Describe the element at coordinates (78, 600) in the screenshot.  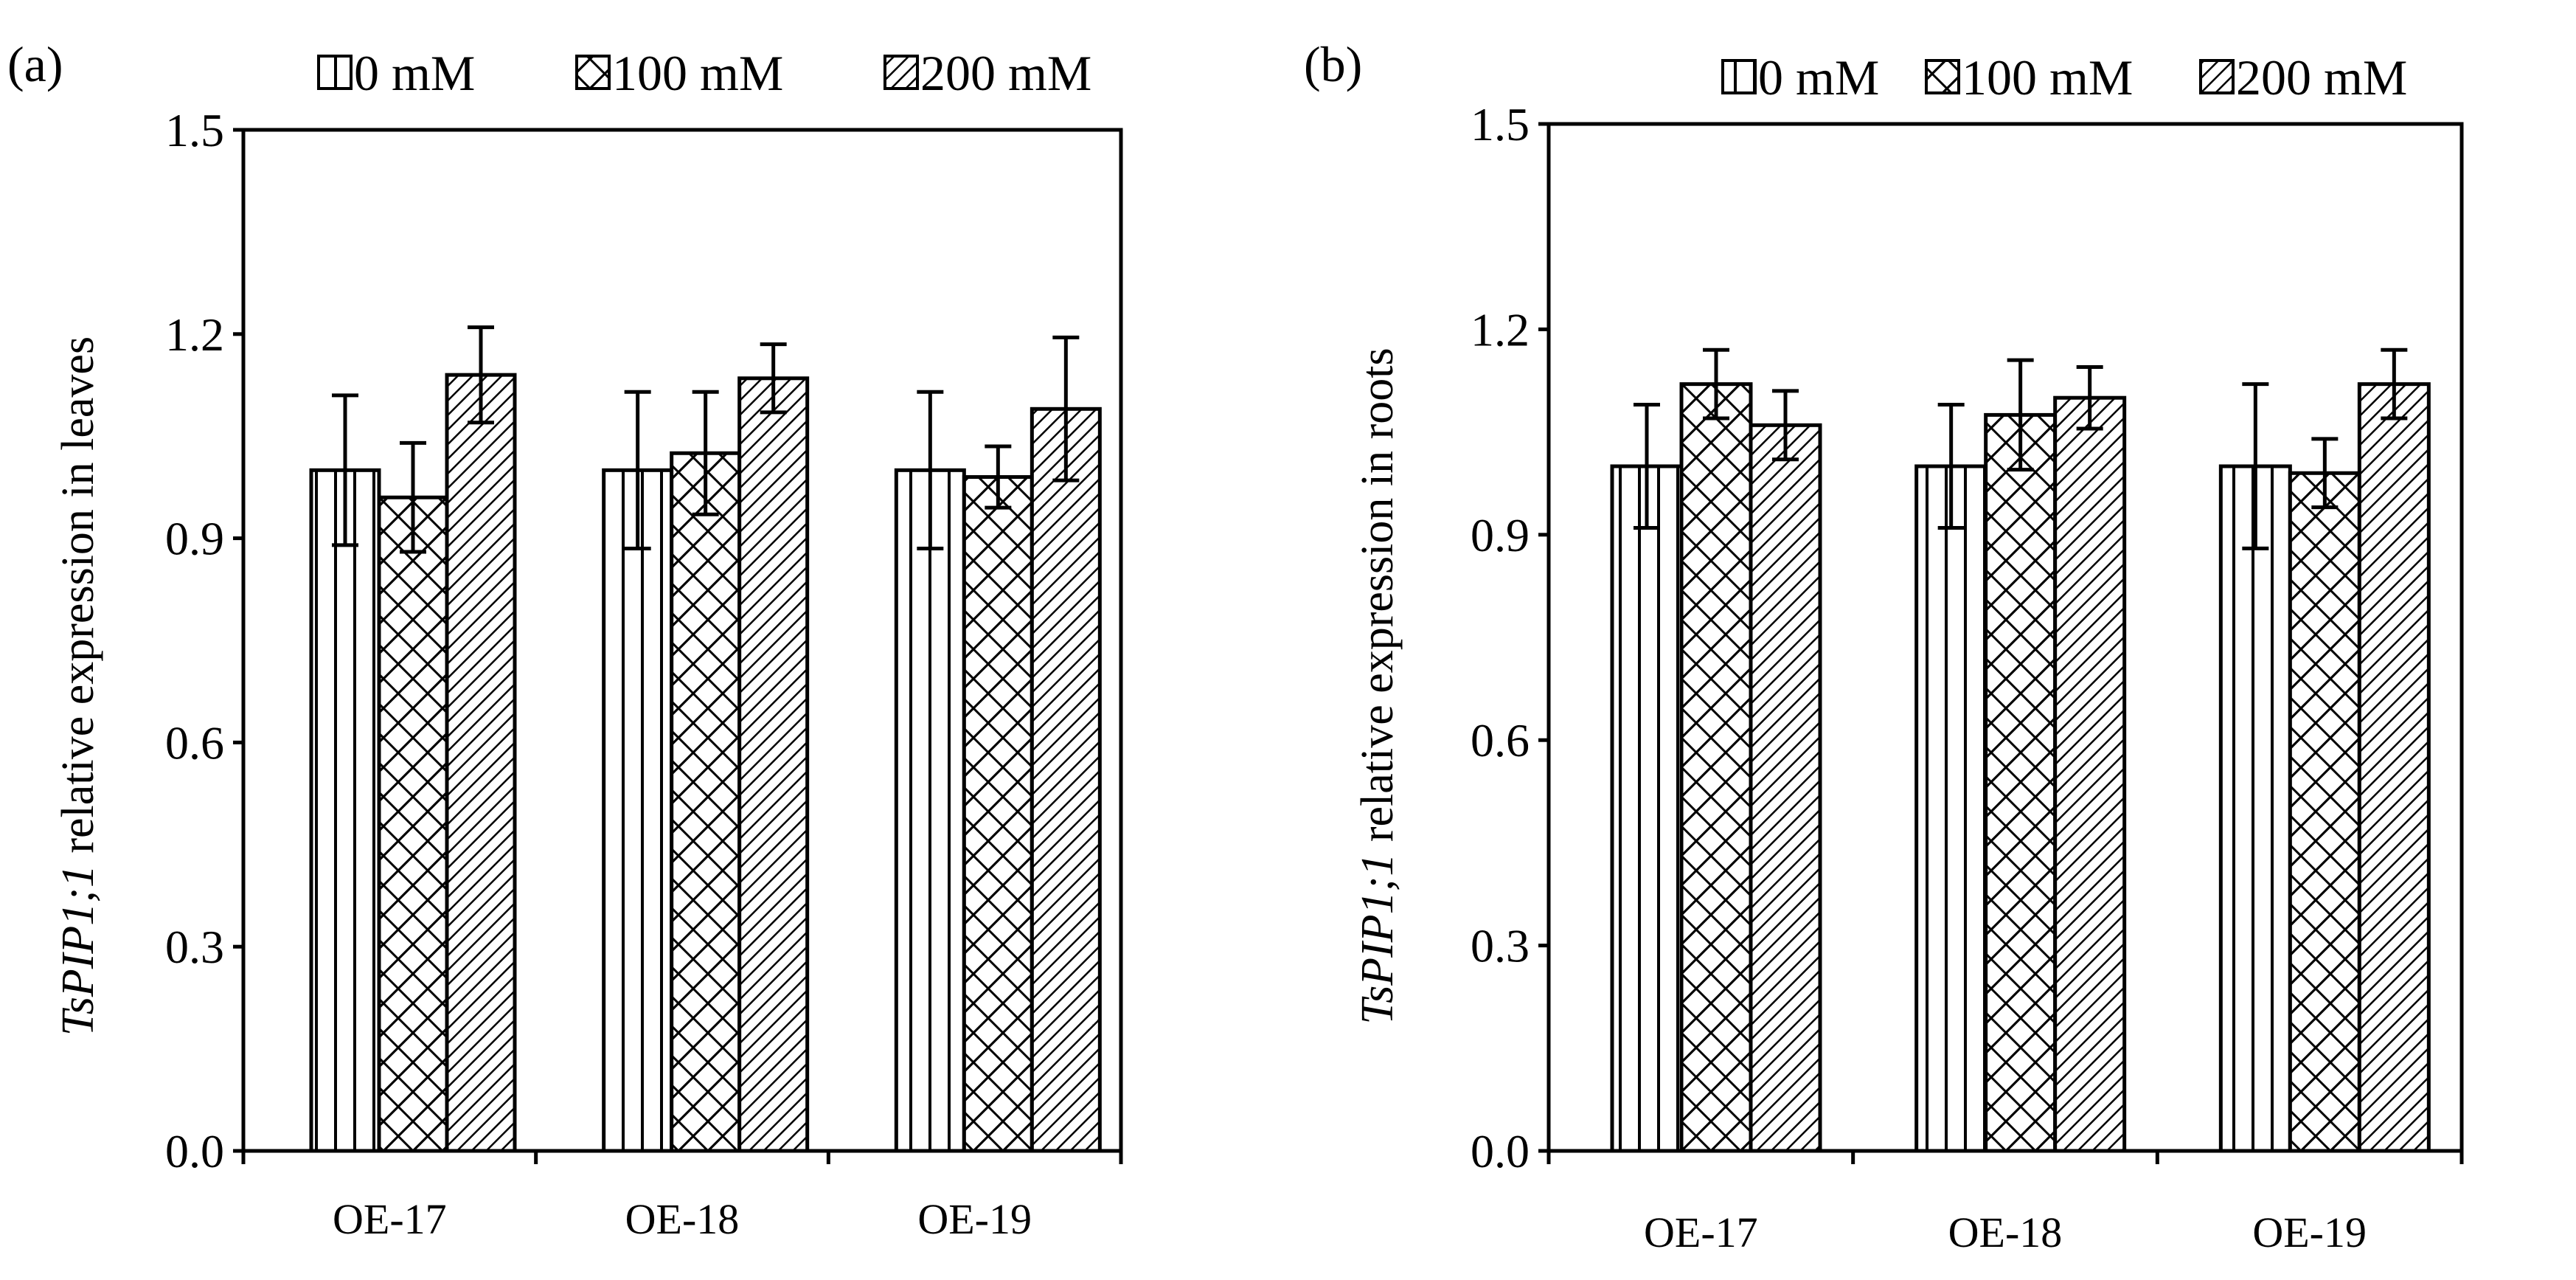
I see `y-axis-label-rest: relative expression in leaves` at that location.